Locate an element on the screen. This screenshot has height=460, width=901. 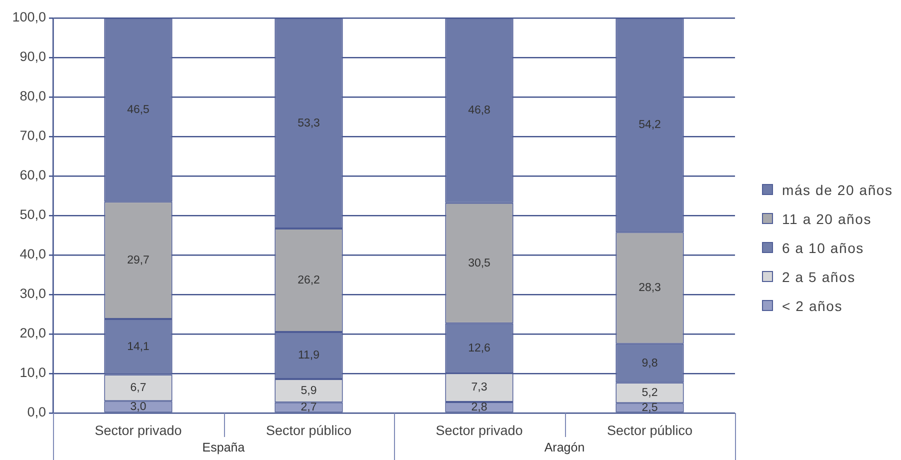
y-tick-label: 30,0 is located at coordinates (33, 294).